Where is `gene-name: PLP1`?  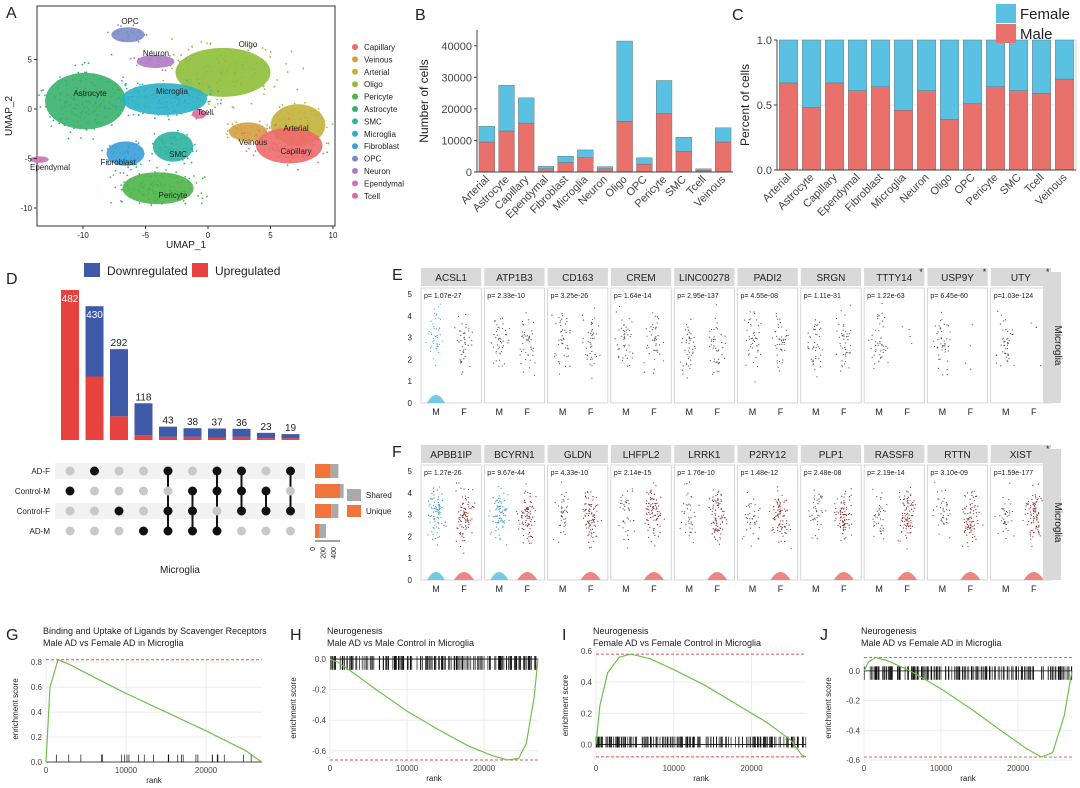
gene-name: PLP1 is located at coordinates (831, 455).